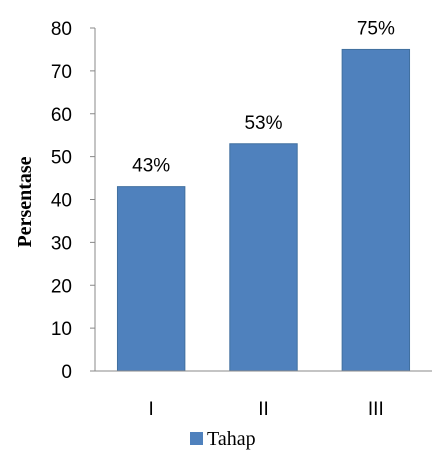 This screenshot has height=460, width=445. I want to click on y-tick-label: 30, so click(61, 243).